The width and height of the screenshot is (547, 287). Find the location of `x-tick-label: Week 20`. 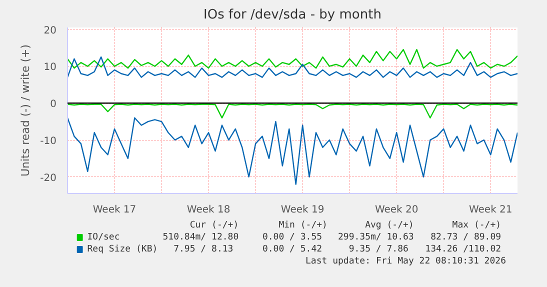

x-tick-label: Week 20 is located at coordinates (396, 210).